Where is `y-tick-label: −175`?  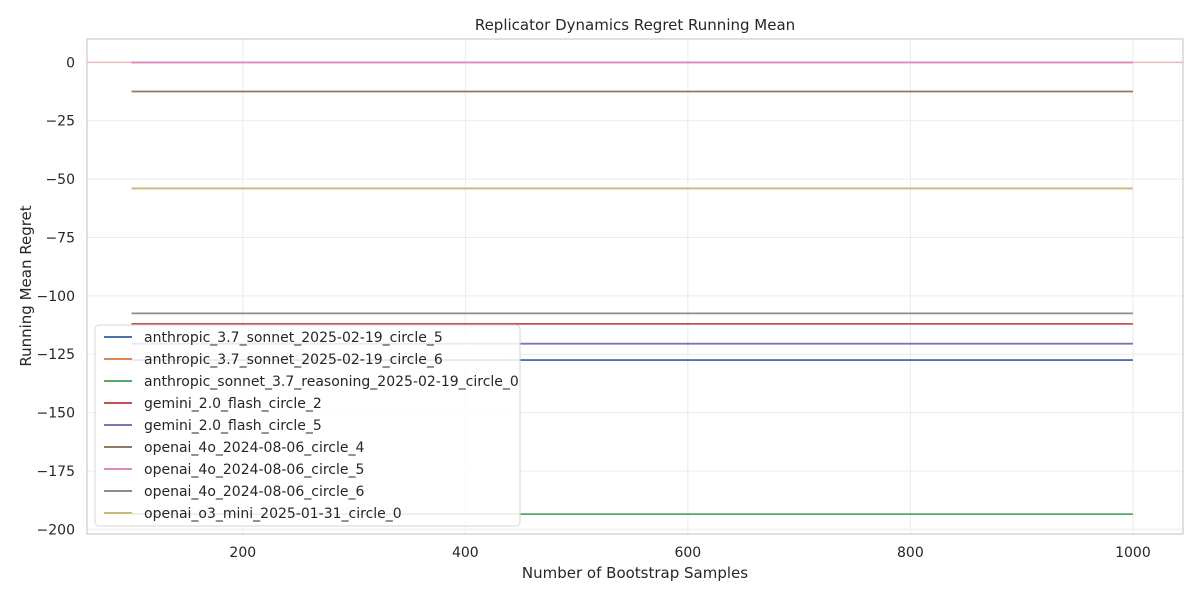 y-tick-label: −175 is located at coordinates (56, 472).